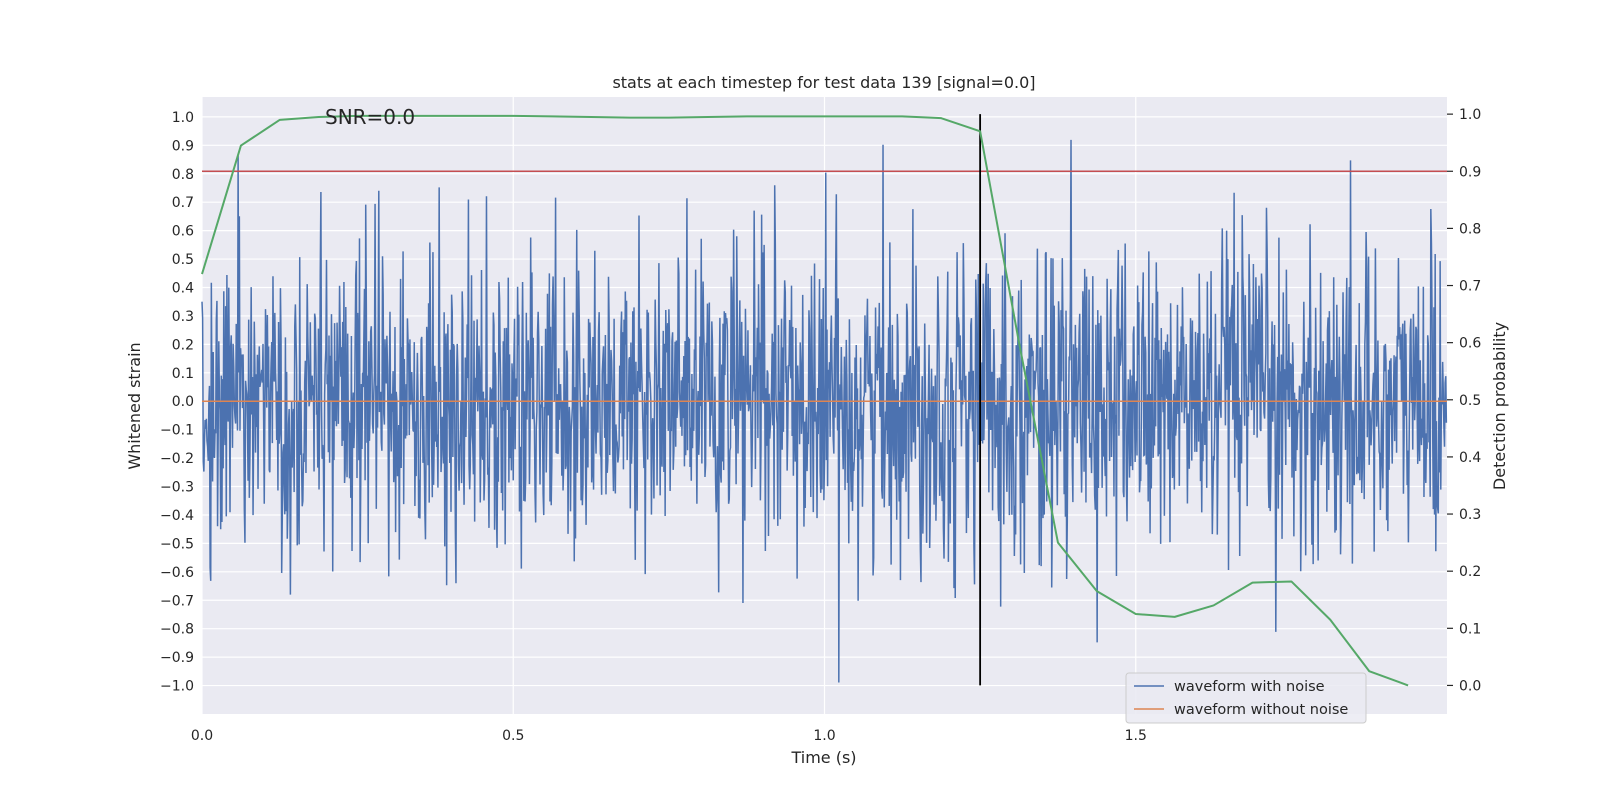 The image size is (1600, 800). I want to click on y-right-tick-label-10: 0.0, so click(1470, 686).